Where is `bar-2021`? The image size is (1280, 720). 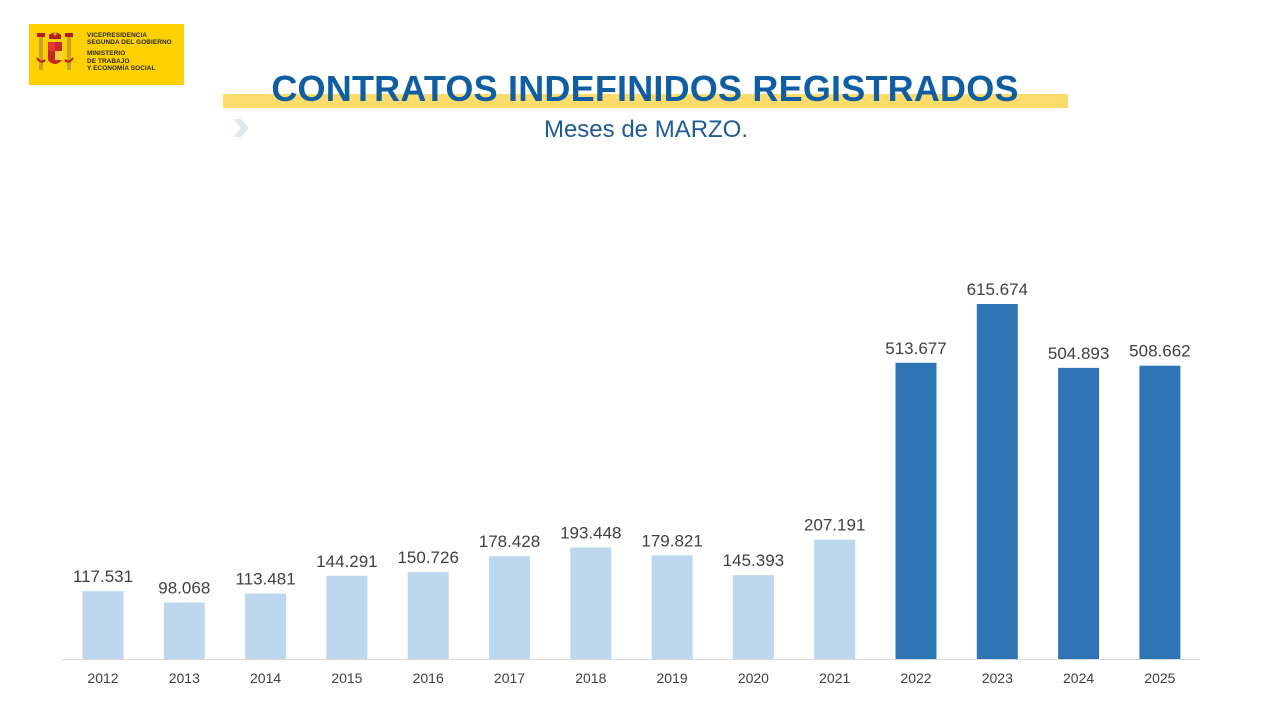
bar-2021 is located at coordinates (835, 599).